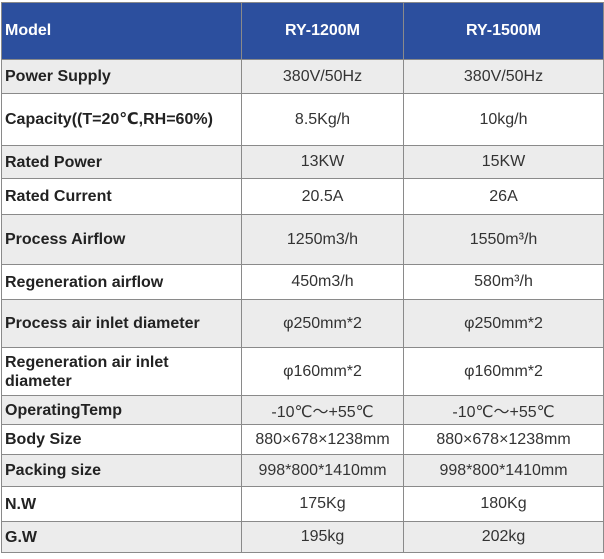  I want to click on row-value-ry-1200m: 195kg, so click(322, 537).